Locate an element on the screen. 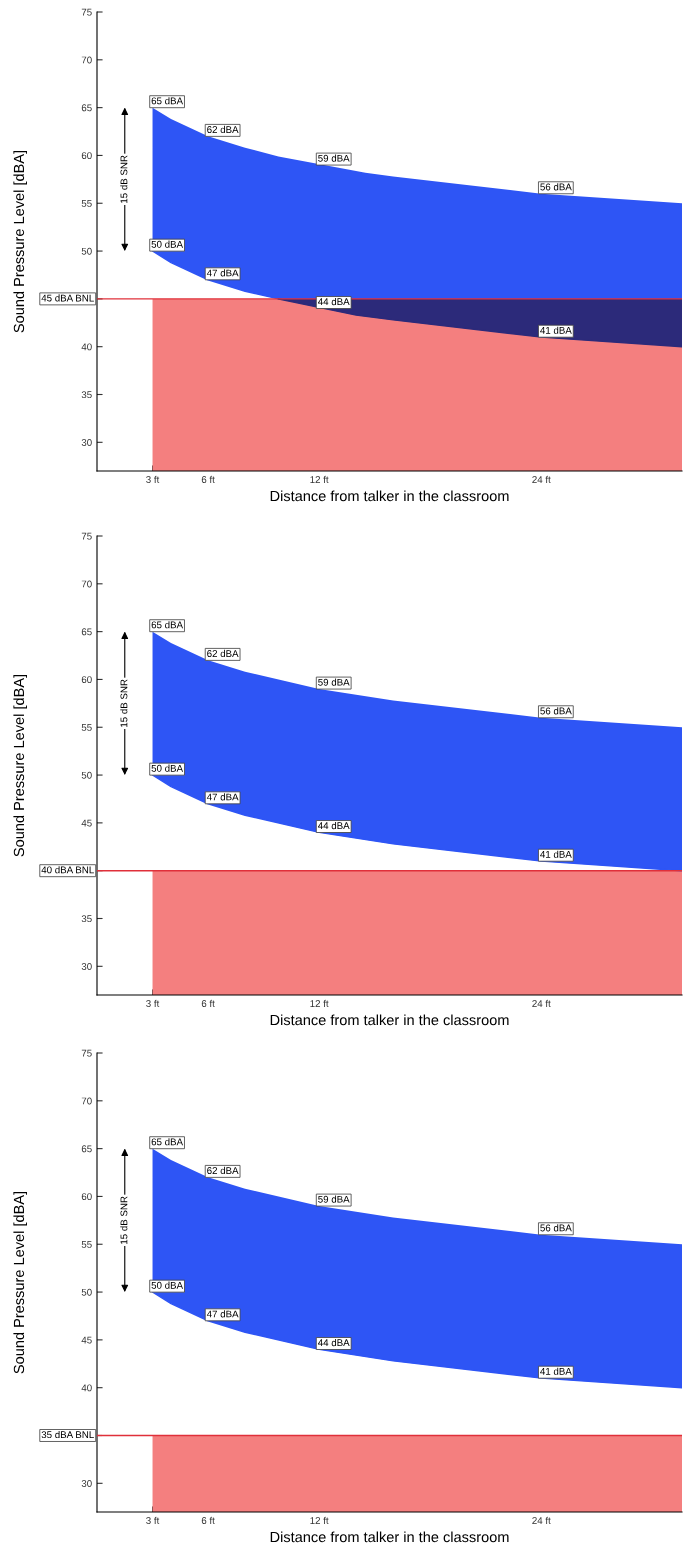  ref-line-label: 40 dBA BNL is located at coordinates (67, 870).